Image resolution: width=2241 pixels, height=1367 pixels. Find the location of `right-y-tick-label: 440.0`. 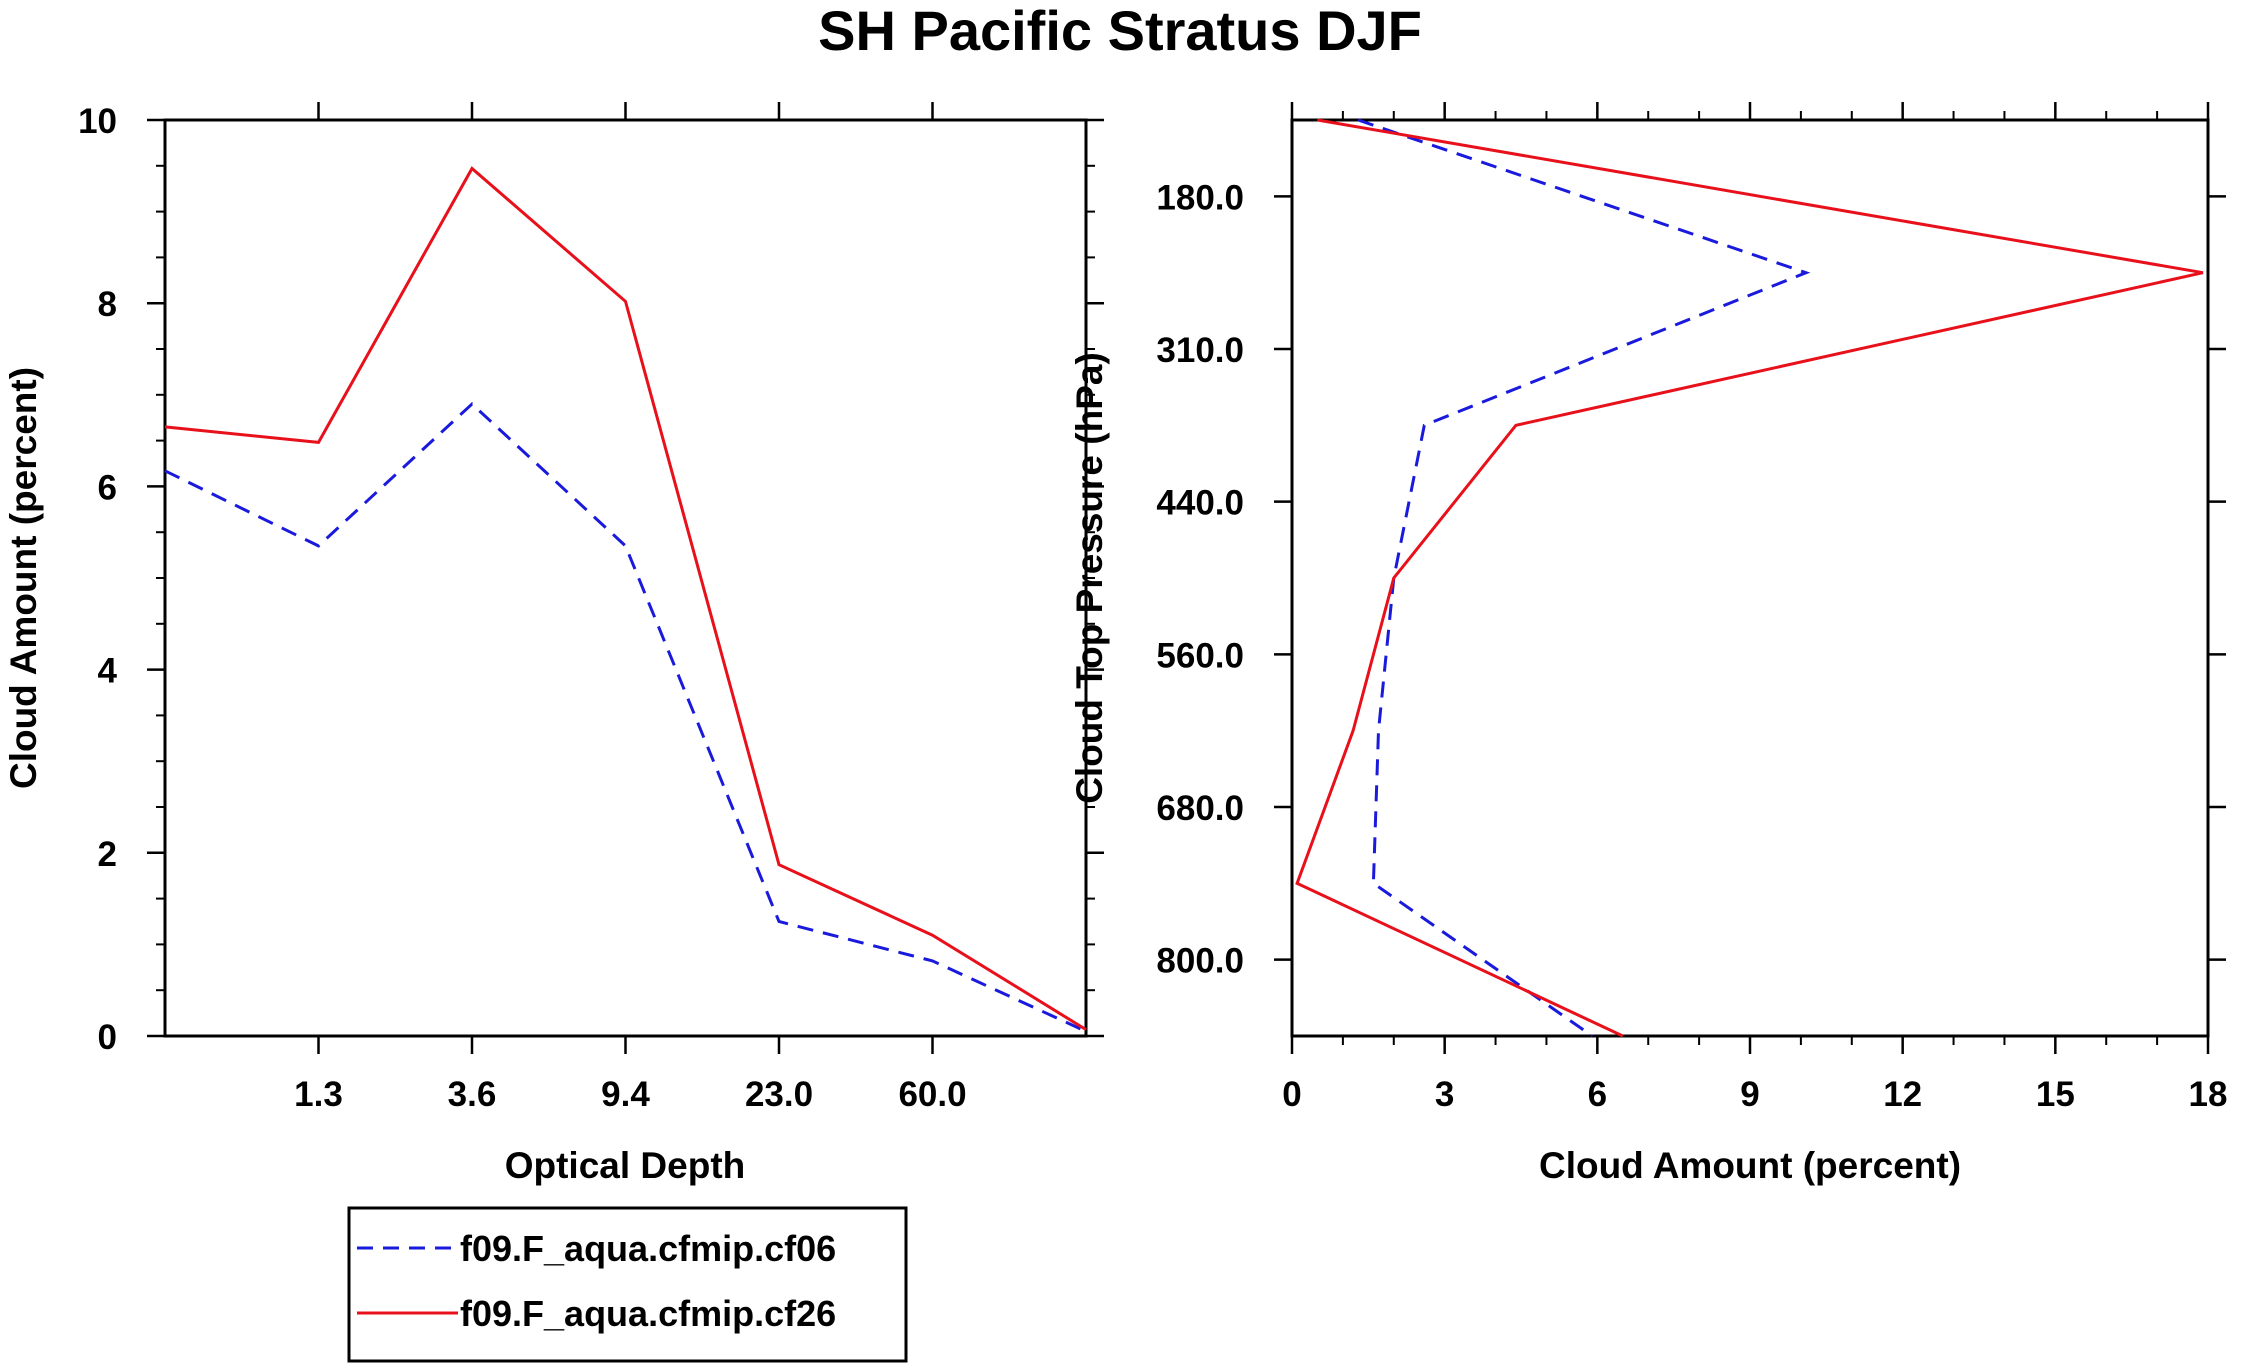

right-y-tick-label: 440.0 is located at coordinates (1200, 503).